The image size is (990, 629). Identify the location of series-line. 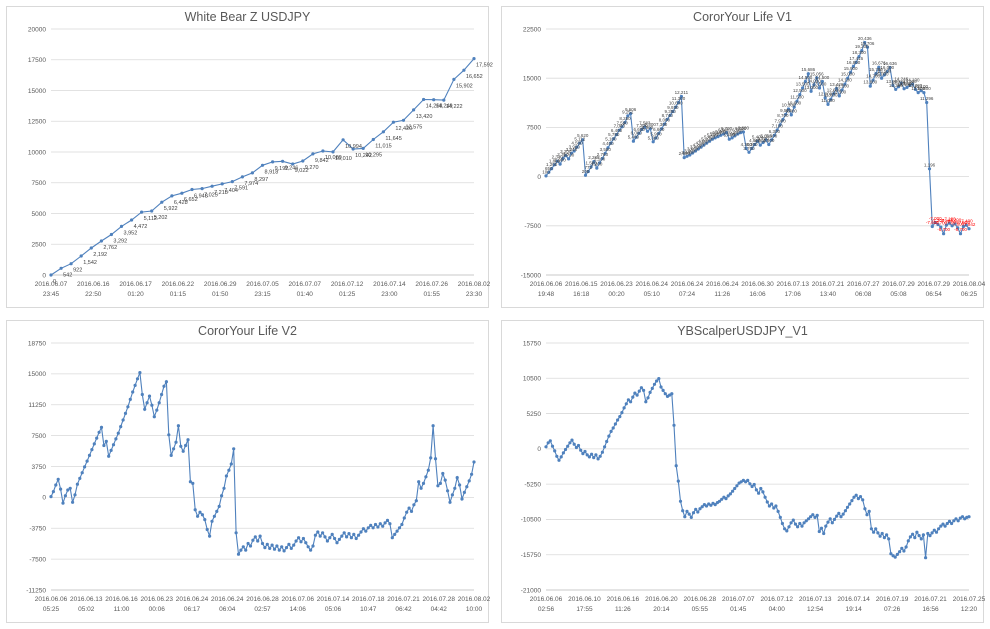
(757, 467).